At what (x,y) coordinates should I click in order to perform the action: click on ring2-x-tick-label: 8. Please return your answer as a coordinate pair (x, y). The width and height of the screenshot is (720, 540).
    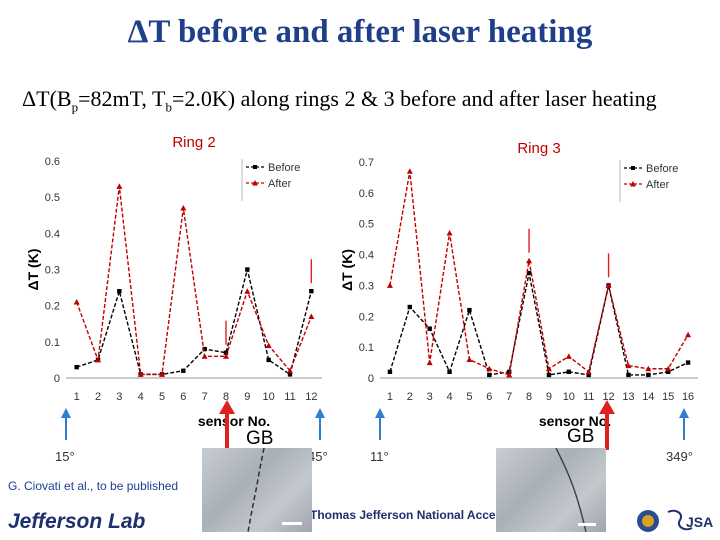
    Looking at the image, I should click on (226, 397).